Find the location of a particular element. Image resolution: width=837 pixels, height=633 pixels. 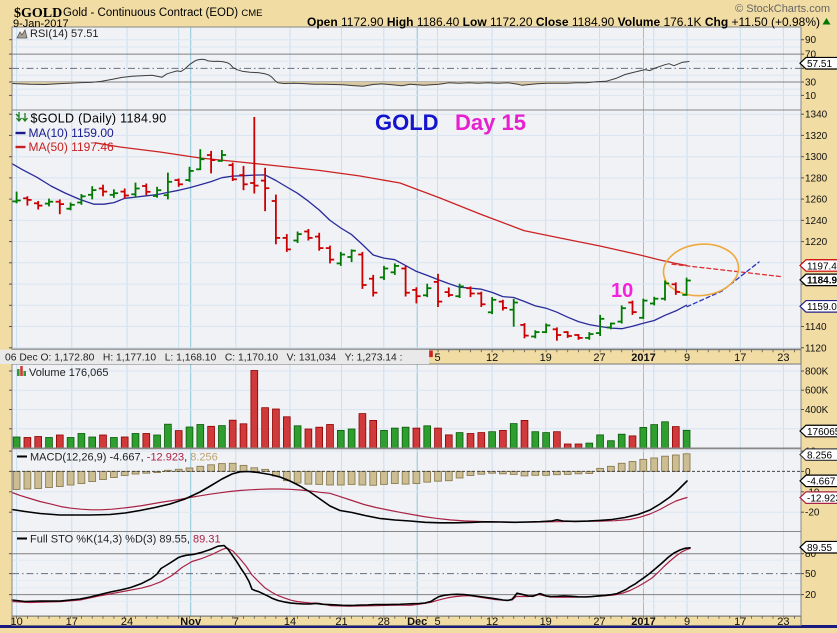

svg-text: 14 is located at coordinates (290, 622).